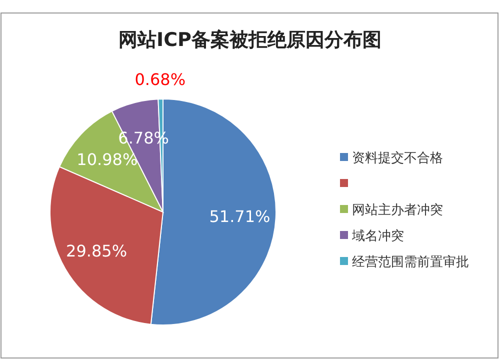 This screenshot has height=362, width=500. What do you see at coordinates (97, 251) in the screenshot?
I see `data-label: 29.85%` at bounding box center [97, 251].